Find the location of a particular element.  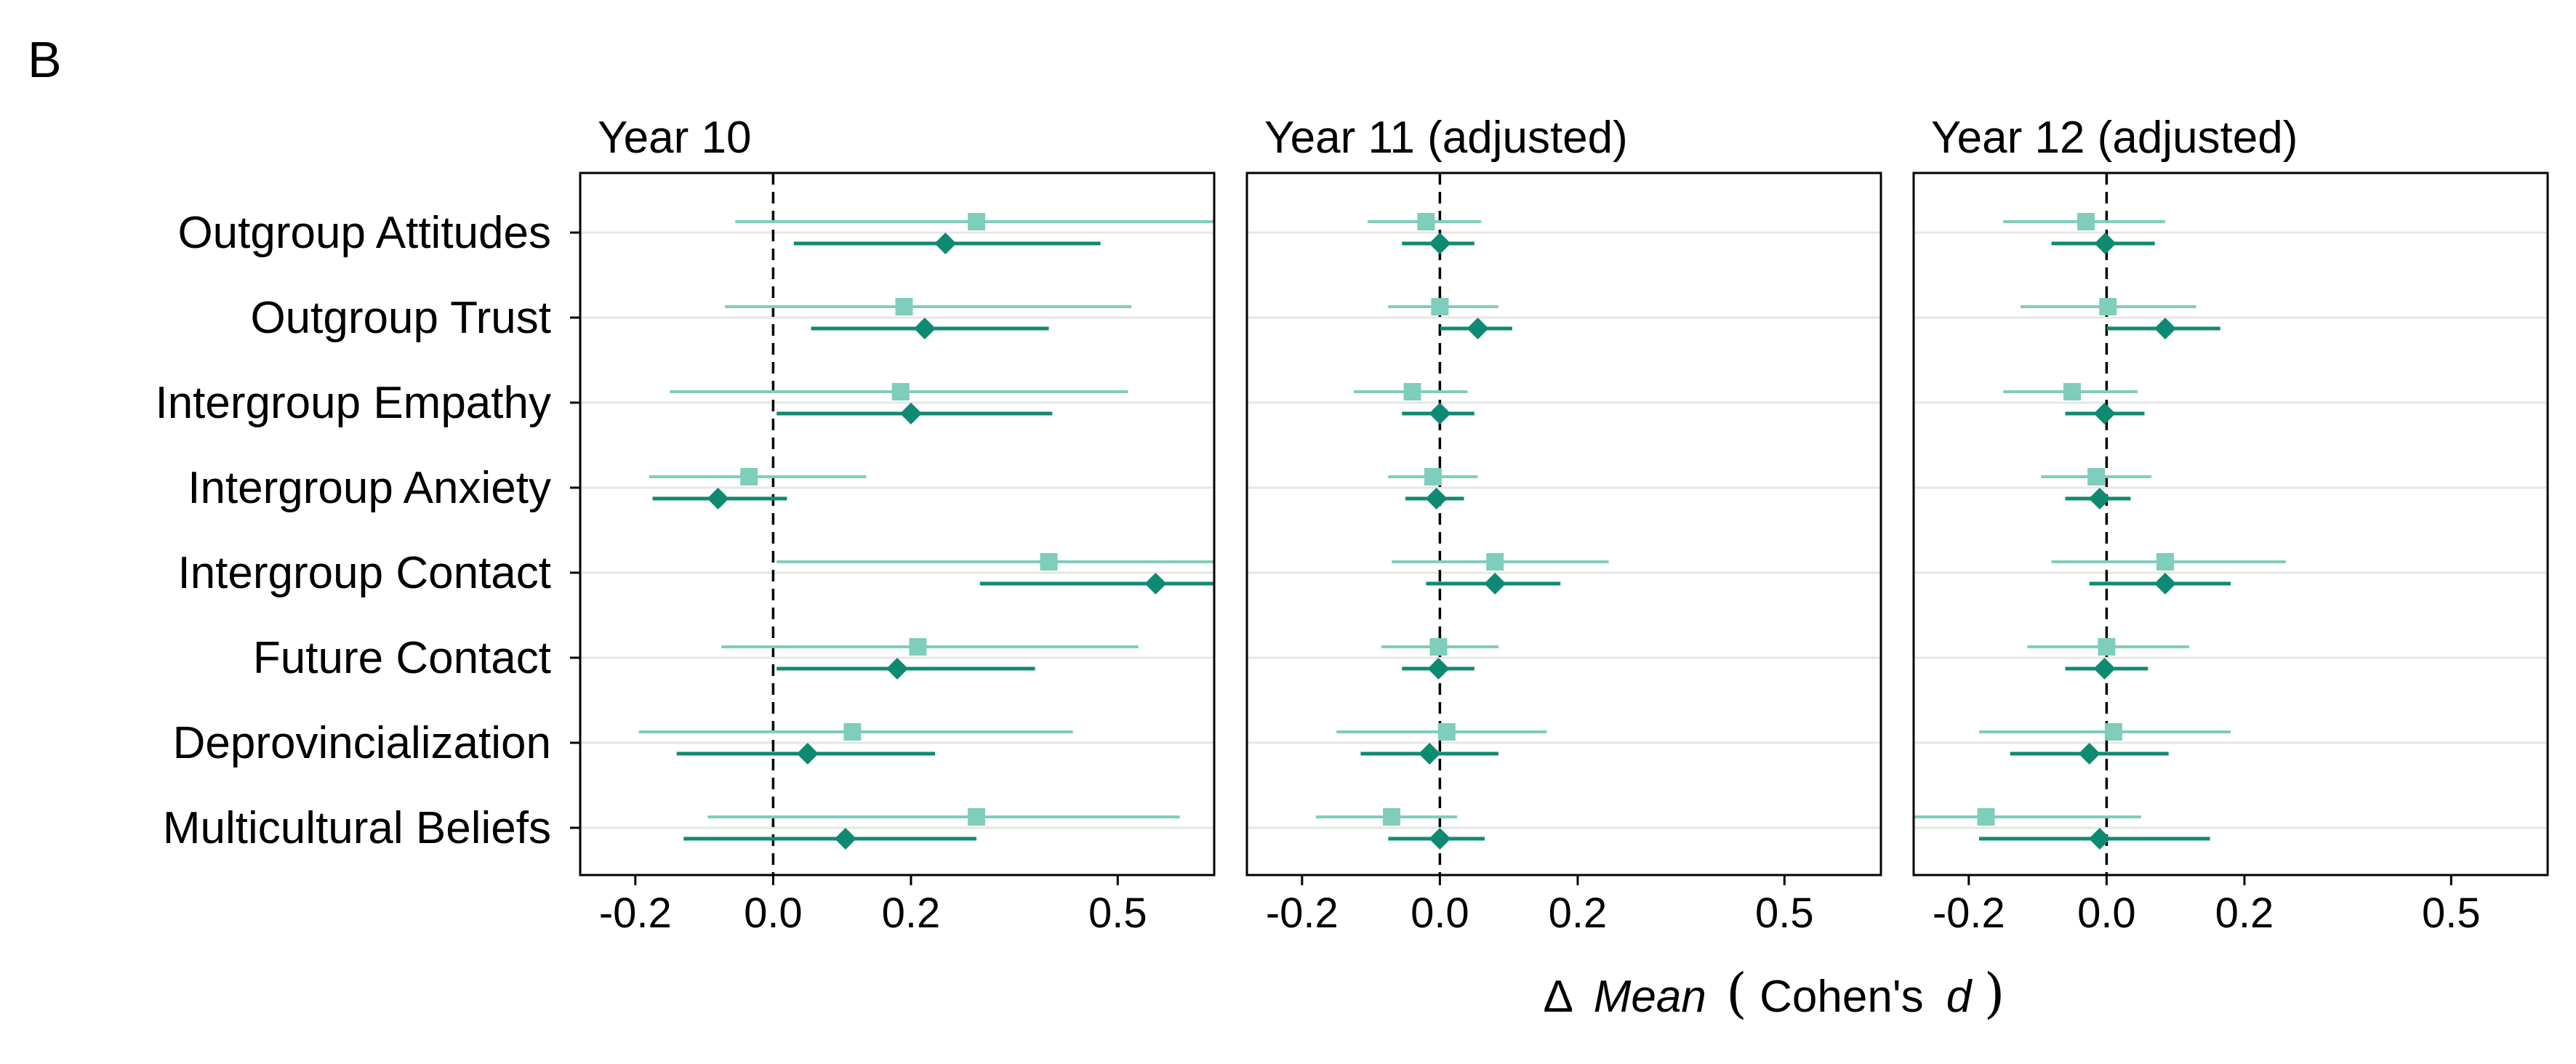

category-label-intergroup-anxiety: Intergroup Anxiety is located at coordinates (369, 488).